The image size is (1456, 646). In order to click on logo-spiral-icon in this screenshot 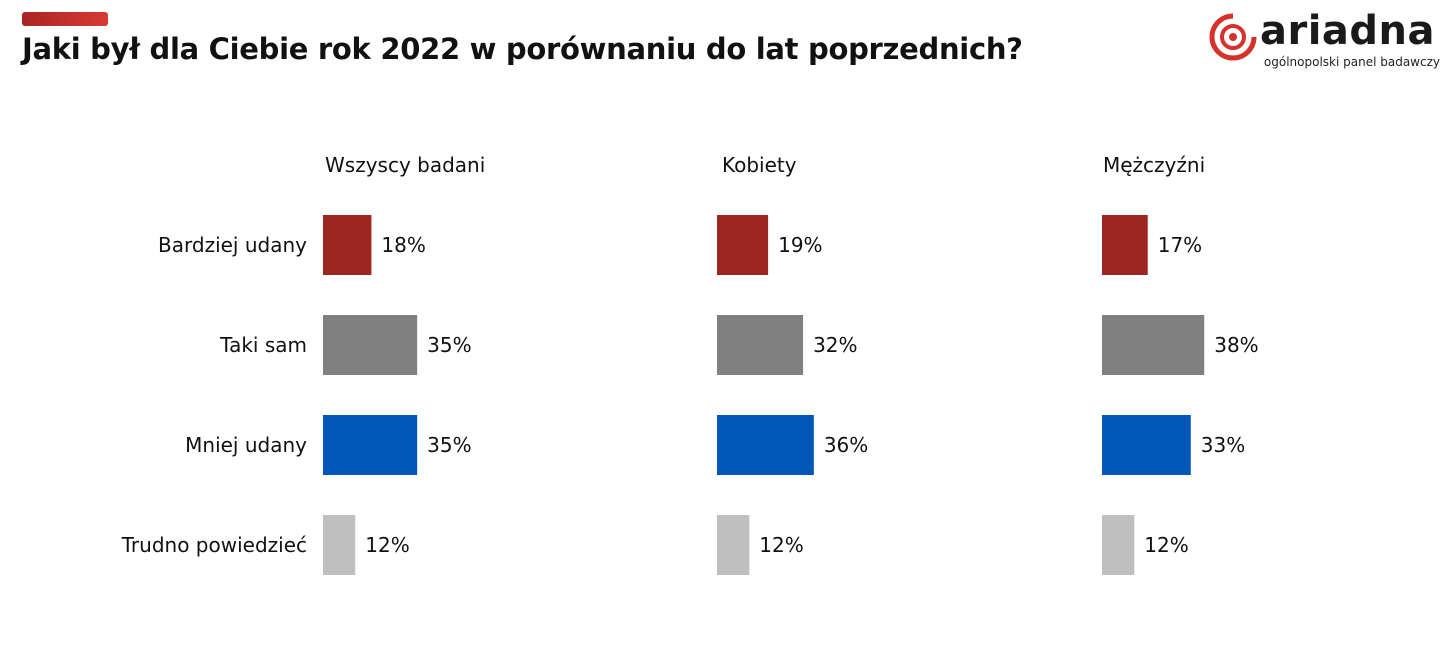, I will do `click(1233, 37)`.